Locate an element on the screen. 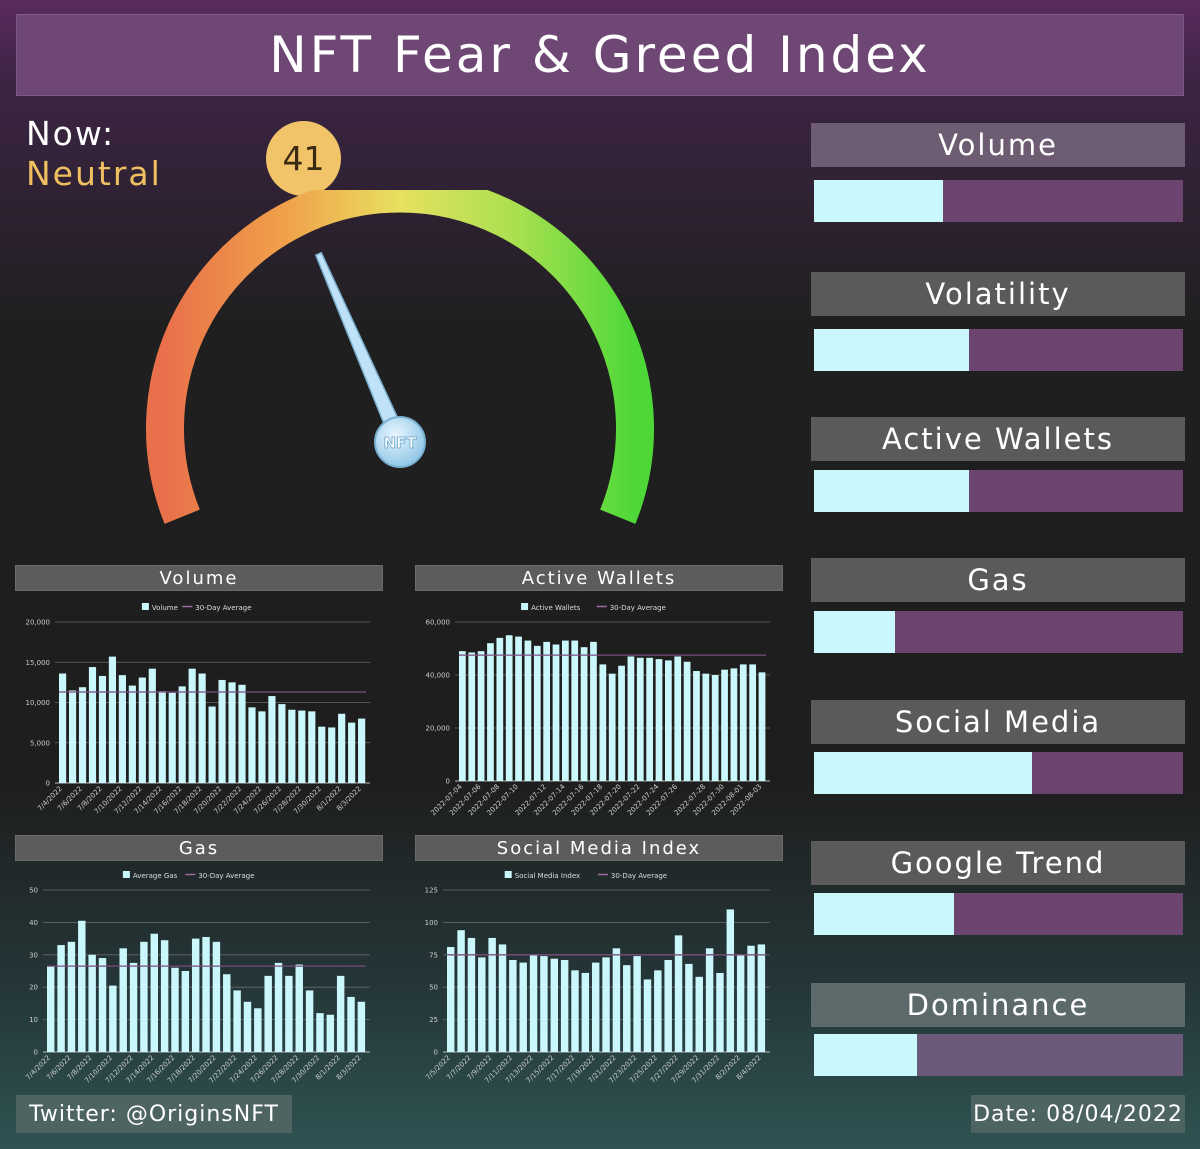  y-tick-label: 25 is located at coordinates (433, 1020).